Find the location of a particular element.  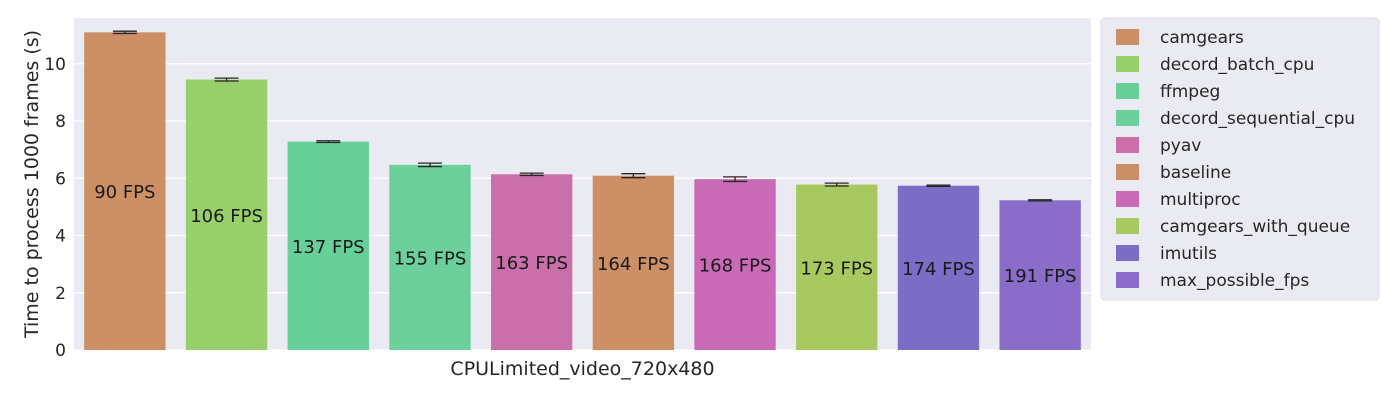

legend-entry: decord_sequential_cpu is located at coordinates (1235, 119).